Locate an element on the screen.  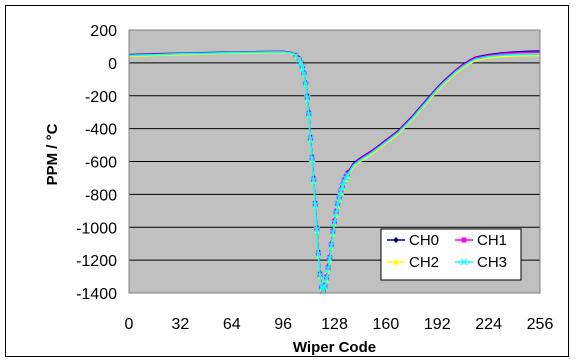
x-axis-title: Wiper Code is located at coordinates (334, 347).